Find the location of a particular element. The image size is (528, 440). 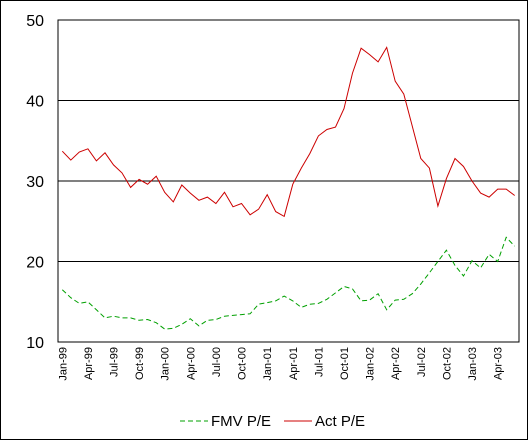

x-tick-label: Jul-01 is located at coordinates (319, 362).